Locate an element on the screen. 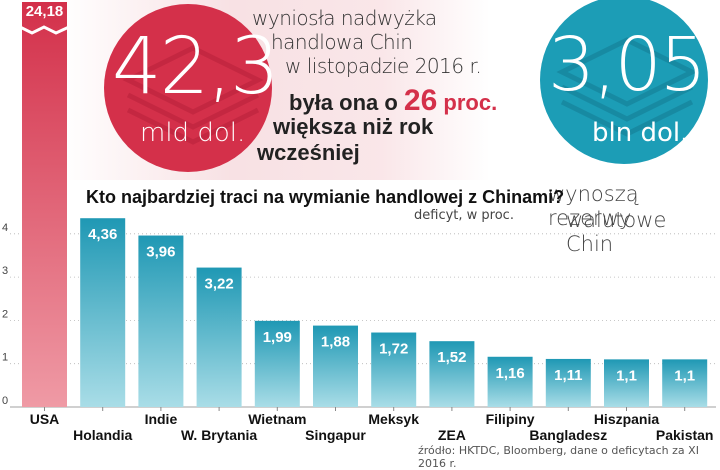 Image resolution: width=720 pixels, height=470 pixels. reserves-circle is located at coordinates (624, 82).